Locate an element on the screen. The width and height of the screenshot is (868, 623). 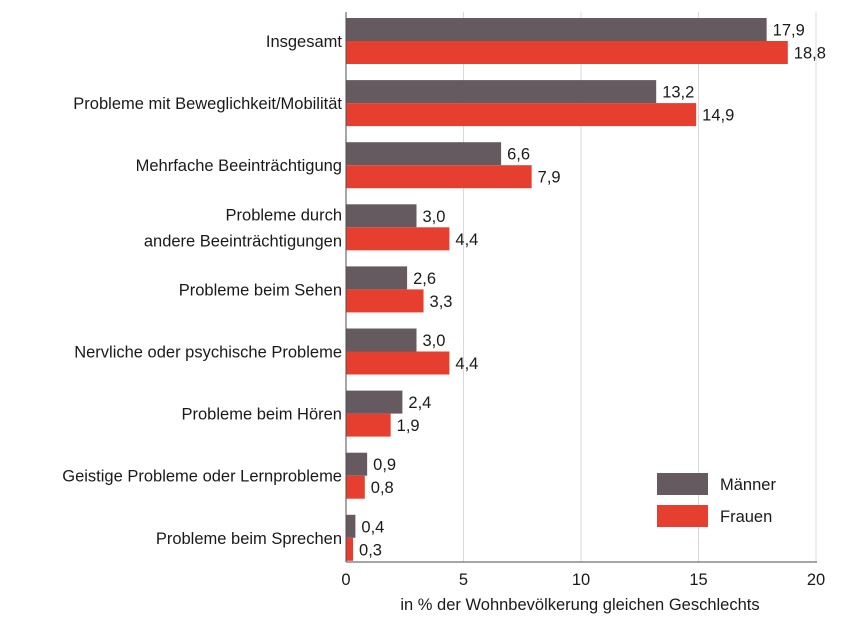
legend-label: Frauen is located at coordinates (746, 517).